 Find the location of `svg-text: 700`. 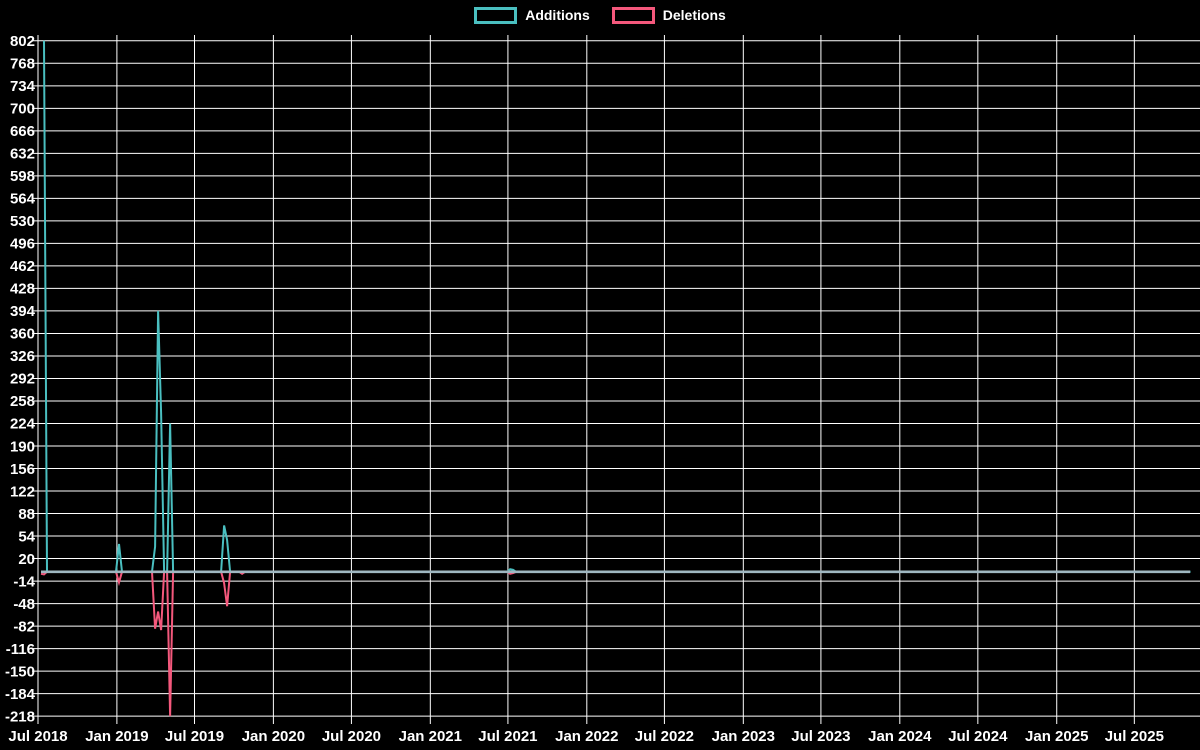

svg-text: 700 is located at coordinates (22, 109).